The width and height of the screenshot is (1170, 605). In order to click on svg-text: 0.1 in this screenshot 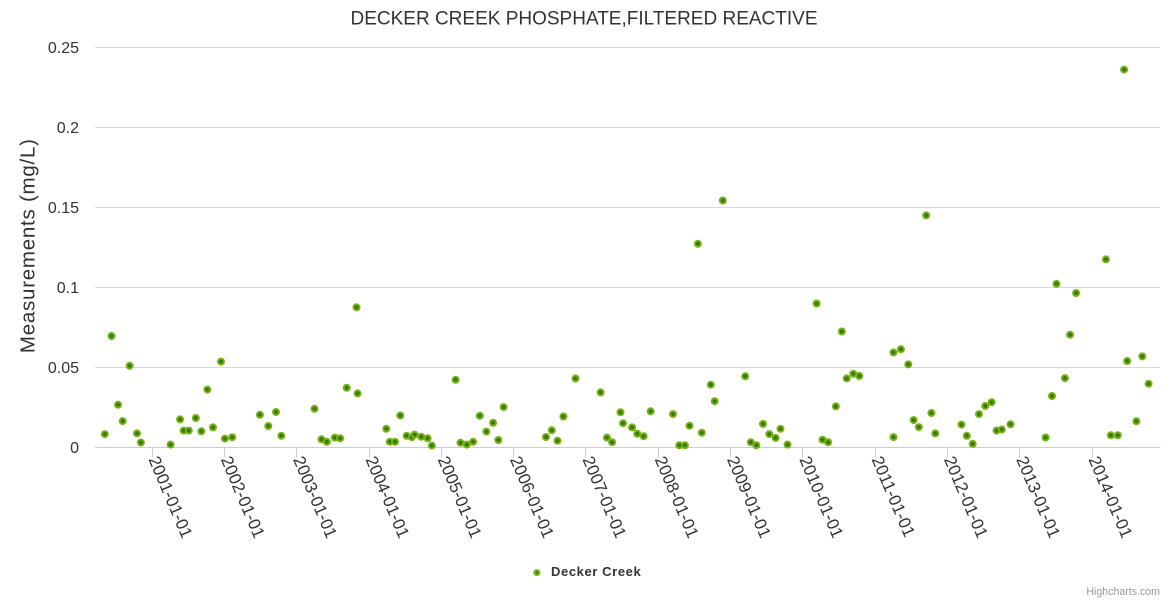, I will do `click(68, 288)`.